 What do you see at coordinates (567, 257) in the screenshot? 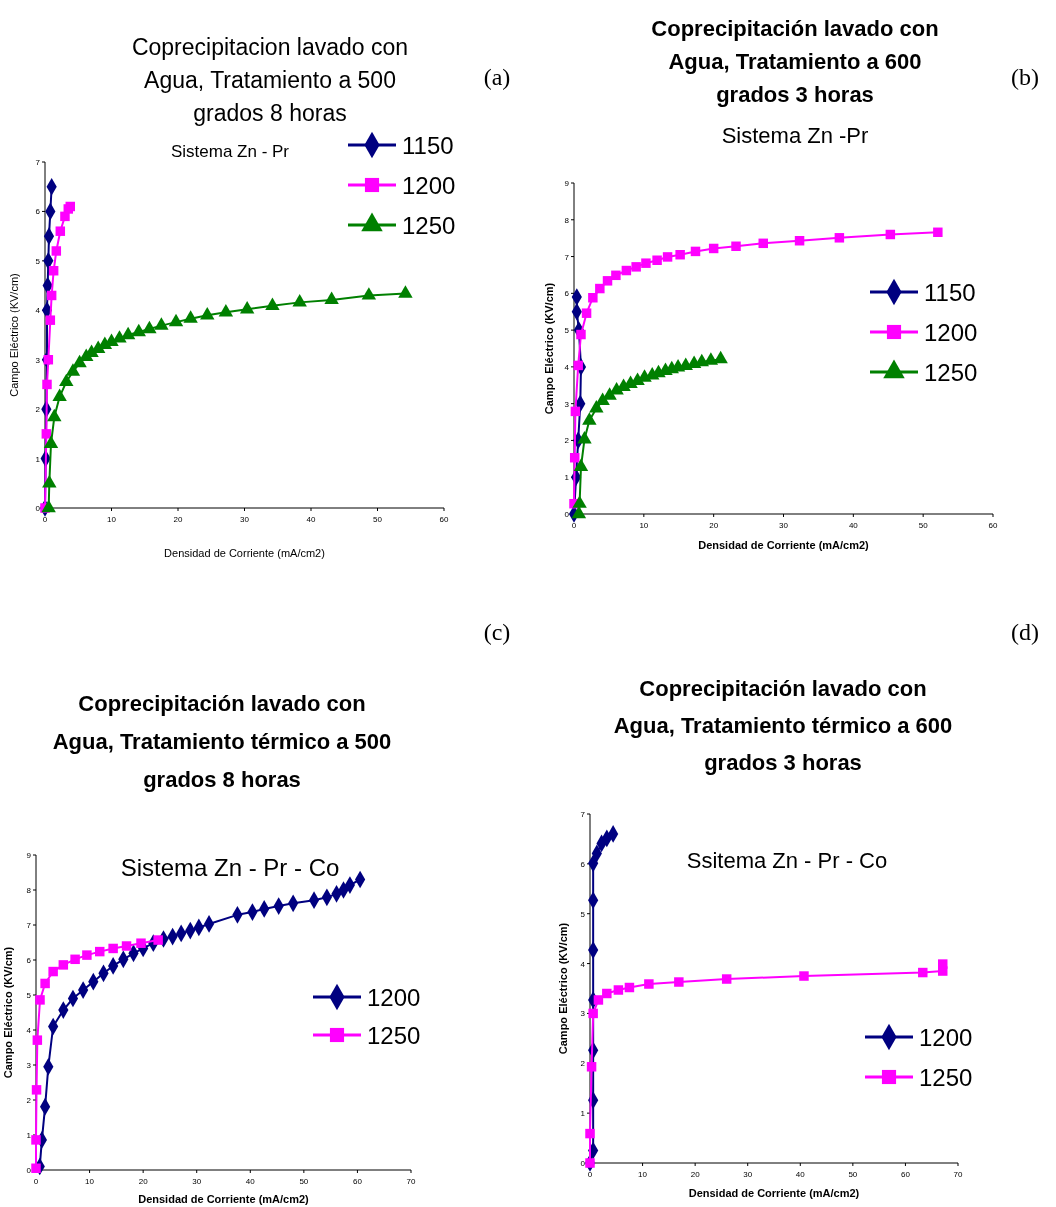
I see `y-tick-label: 7` at bounding box center [567, 257].